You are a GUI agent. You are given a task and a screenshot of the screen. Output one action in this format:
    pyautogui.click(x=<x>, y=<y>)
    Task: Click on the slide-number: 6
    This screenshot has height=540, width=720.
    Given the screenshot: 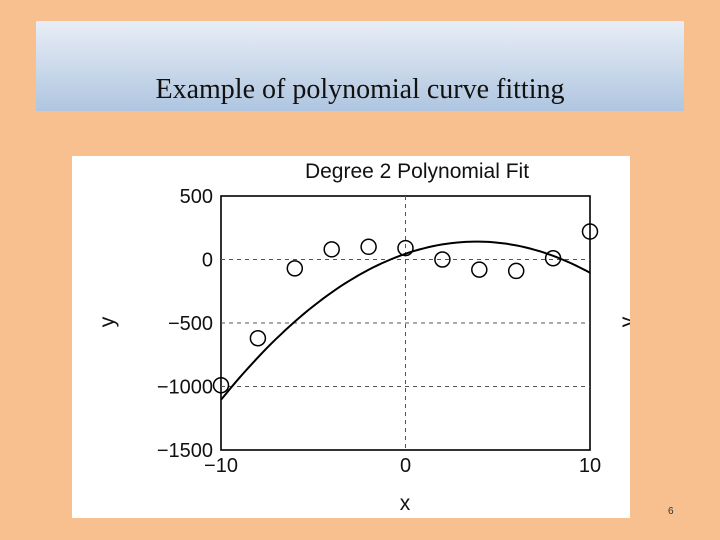 What is the action you would take?
    pyautogui.click(x=671, y=511)
    